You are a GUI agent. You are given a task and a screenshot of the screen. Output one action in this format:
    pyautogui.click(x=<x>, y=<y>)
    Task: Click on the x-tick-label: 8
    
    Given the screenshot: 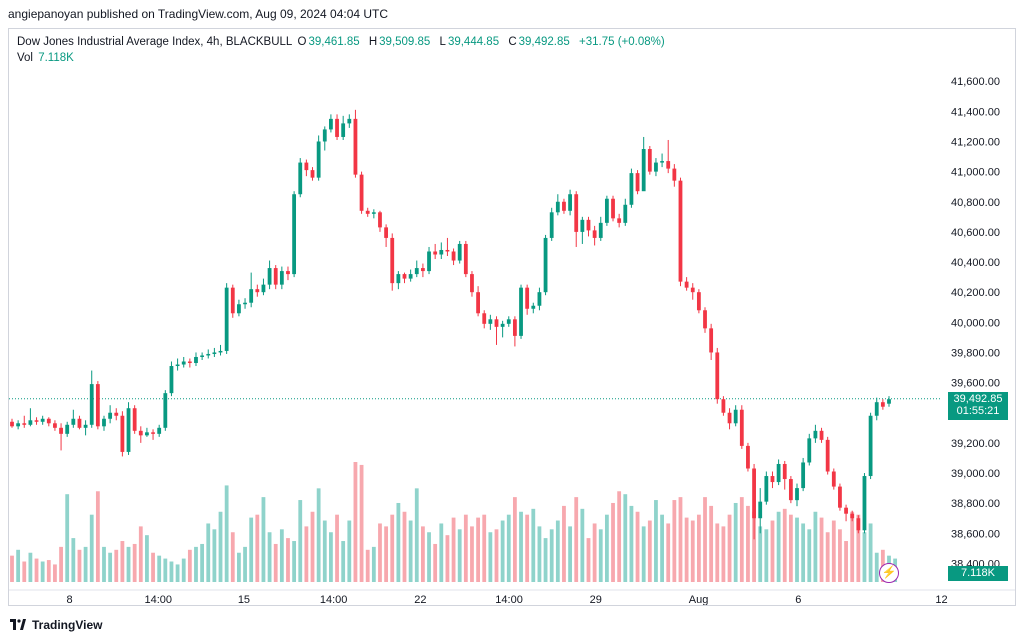 What is the action you would take?
    pyautogui.click(x=69, y=600)
    